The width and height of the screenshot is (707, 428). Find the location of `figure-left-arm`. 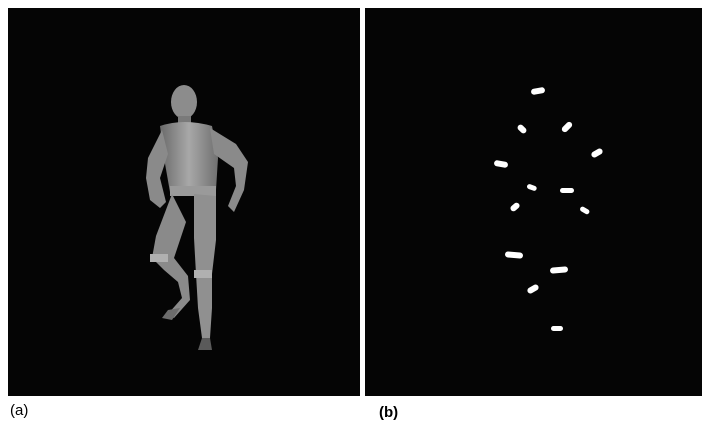

figure-left-arm is located at coordinates (157, 169).